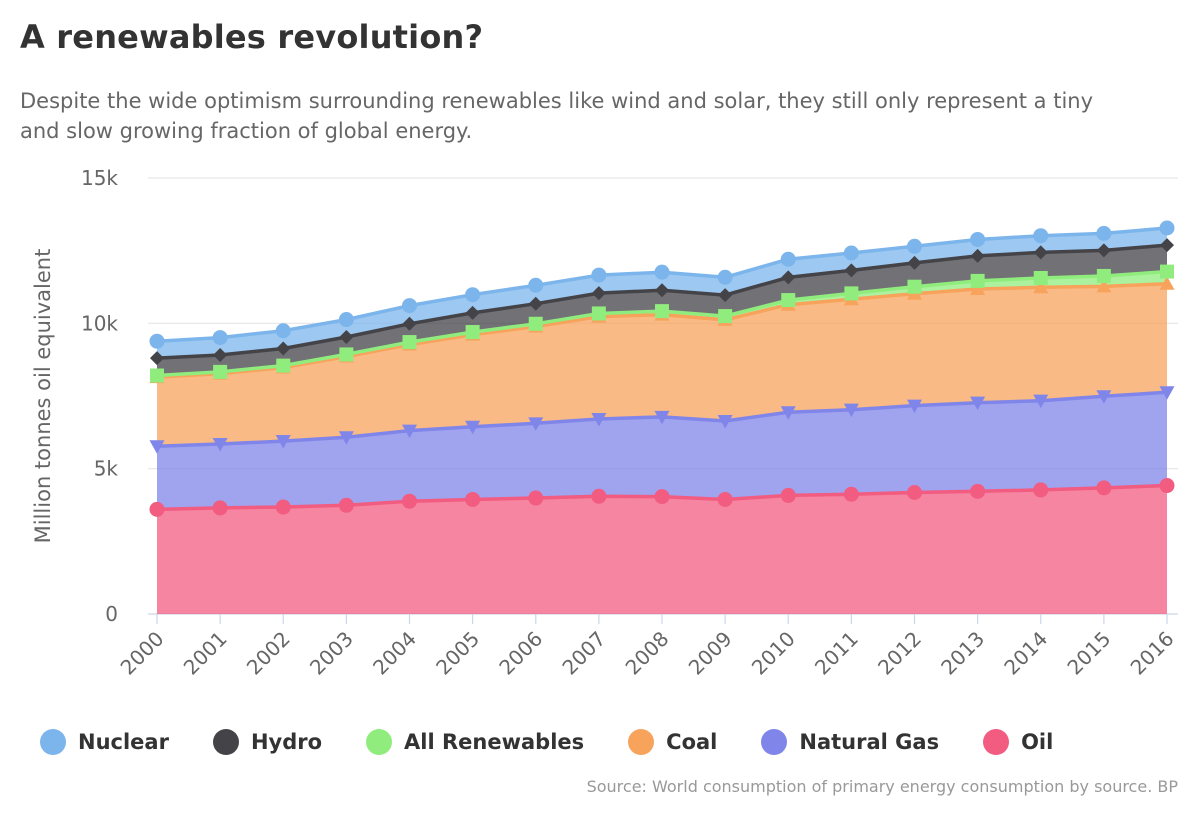 This screenshot has height=819, width=1198. What do you see at coordinates (1018, 742) in the screenshot?
I see `legend-item-oil: Oil` at bounding box center [1018, 742].